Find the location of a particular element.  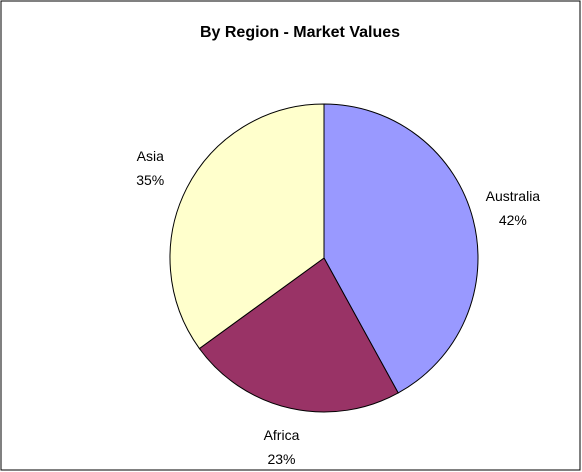

chart-title: By Region - Market Values is located at coordinates (300, 32).